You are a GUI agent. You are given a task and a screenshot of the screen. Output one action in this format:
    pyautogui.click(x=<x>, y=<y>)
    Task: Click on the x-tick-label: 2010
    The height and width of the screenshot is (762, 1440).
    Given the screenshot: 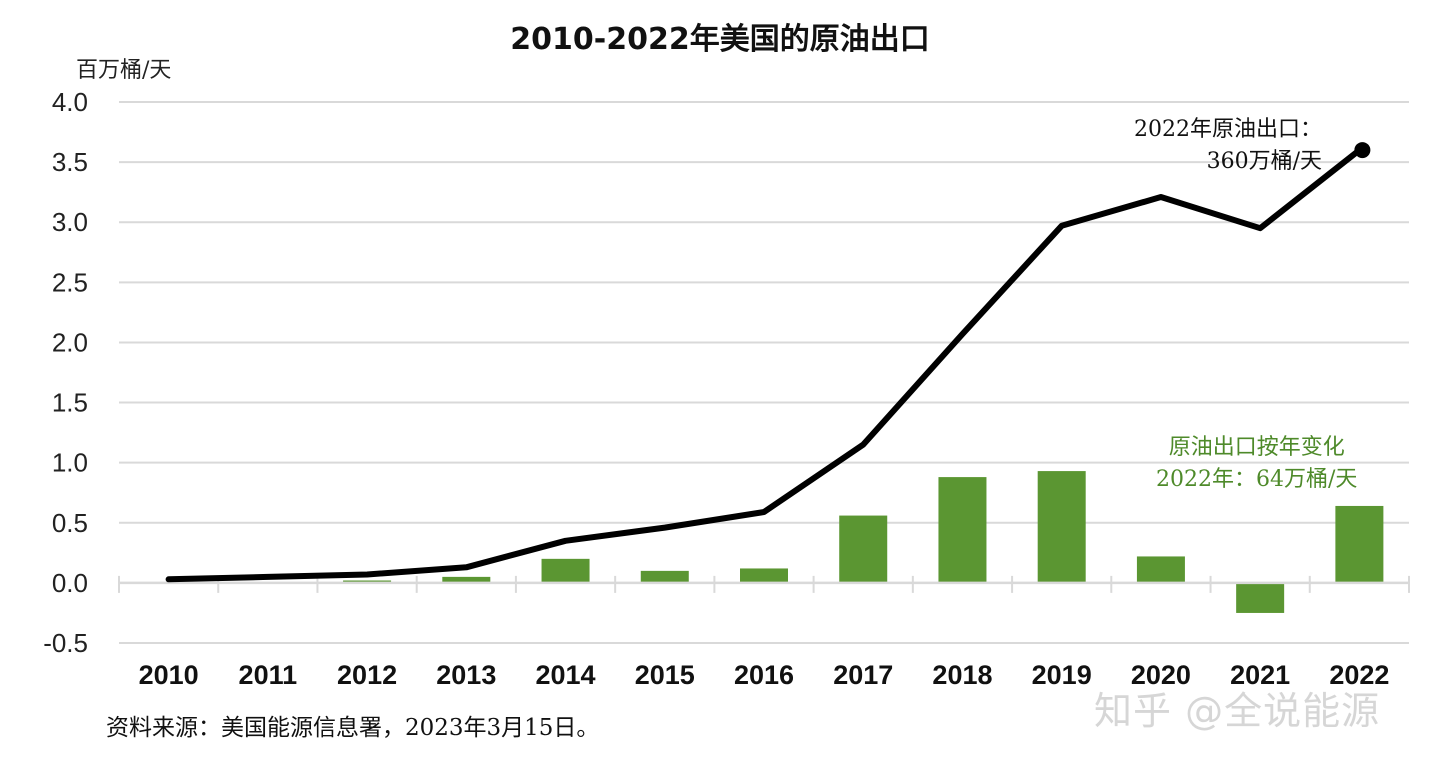 What is the action you would take?
    pyautogui.click(x=169, y=675)
    